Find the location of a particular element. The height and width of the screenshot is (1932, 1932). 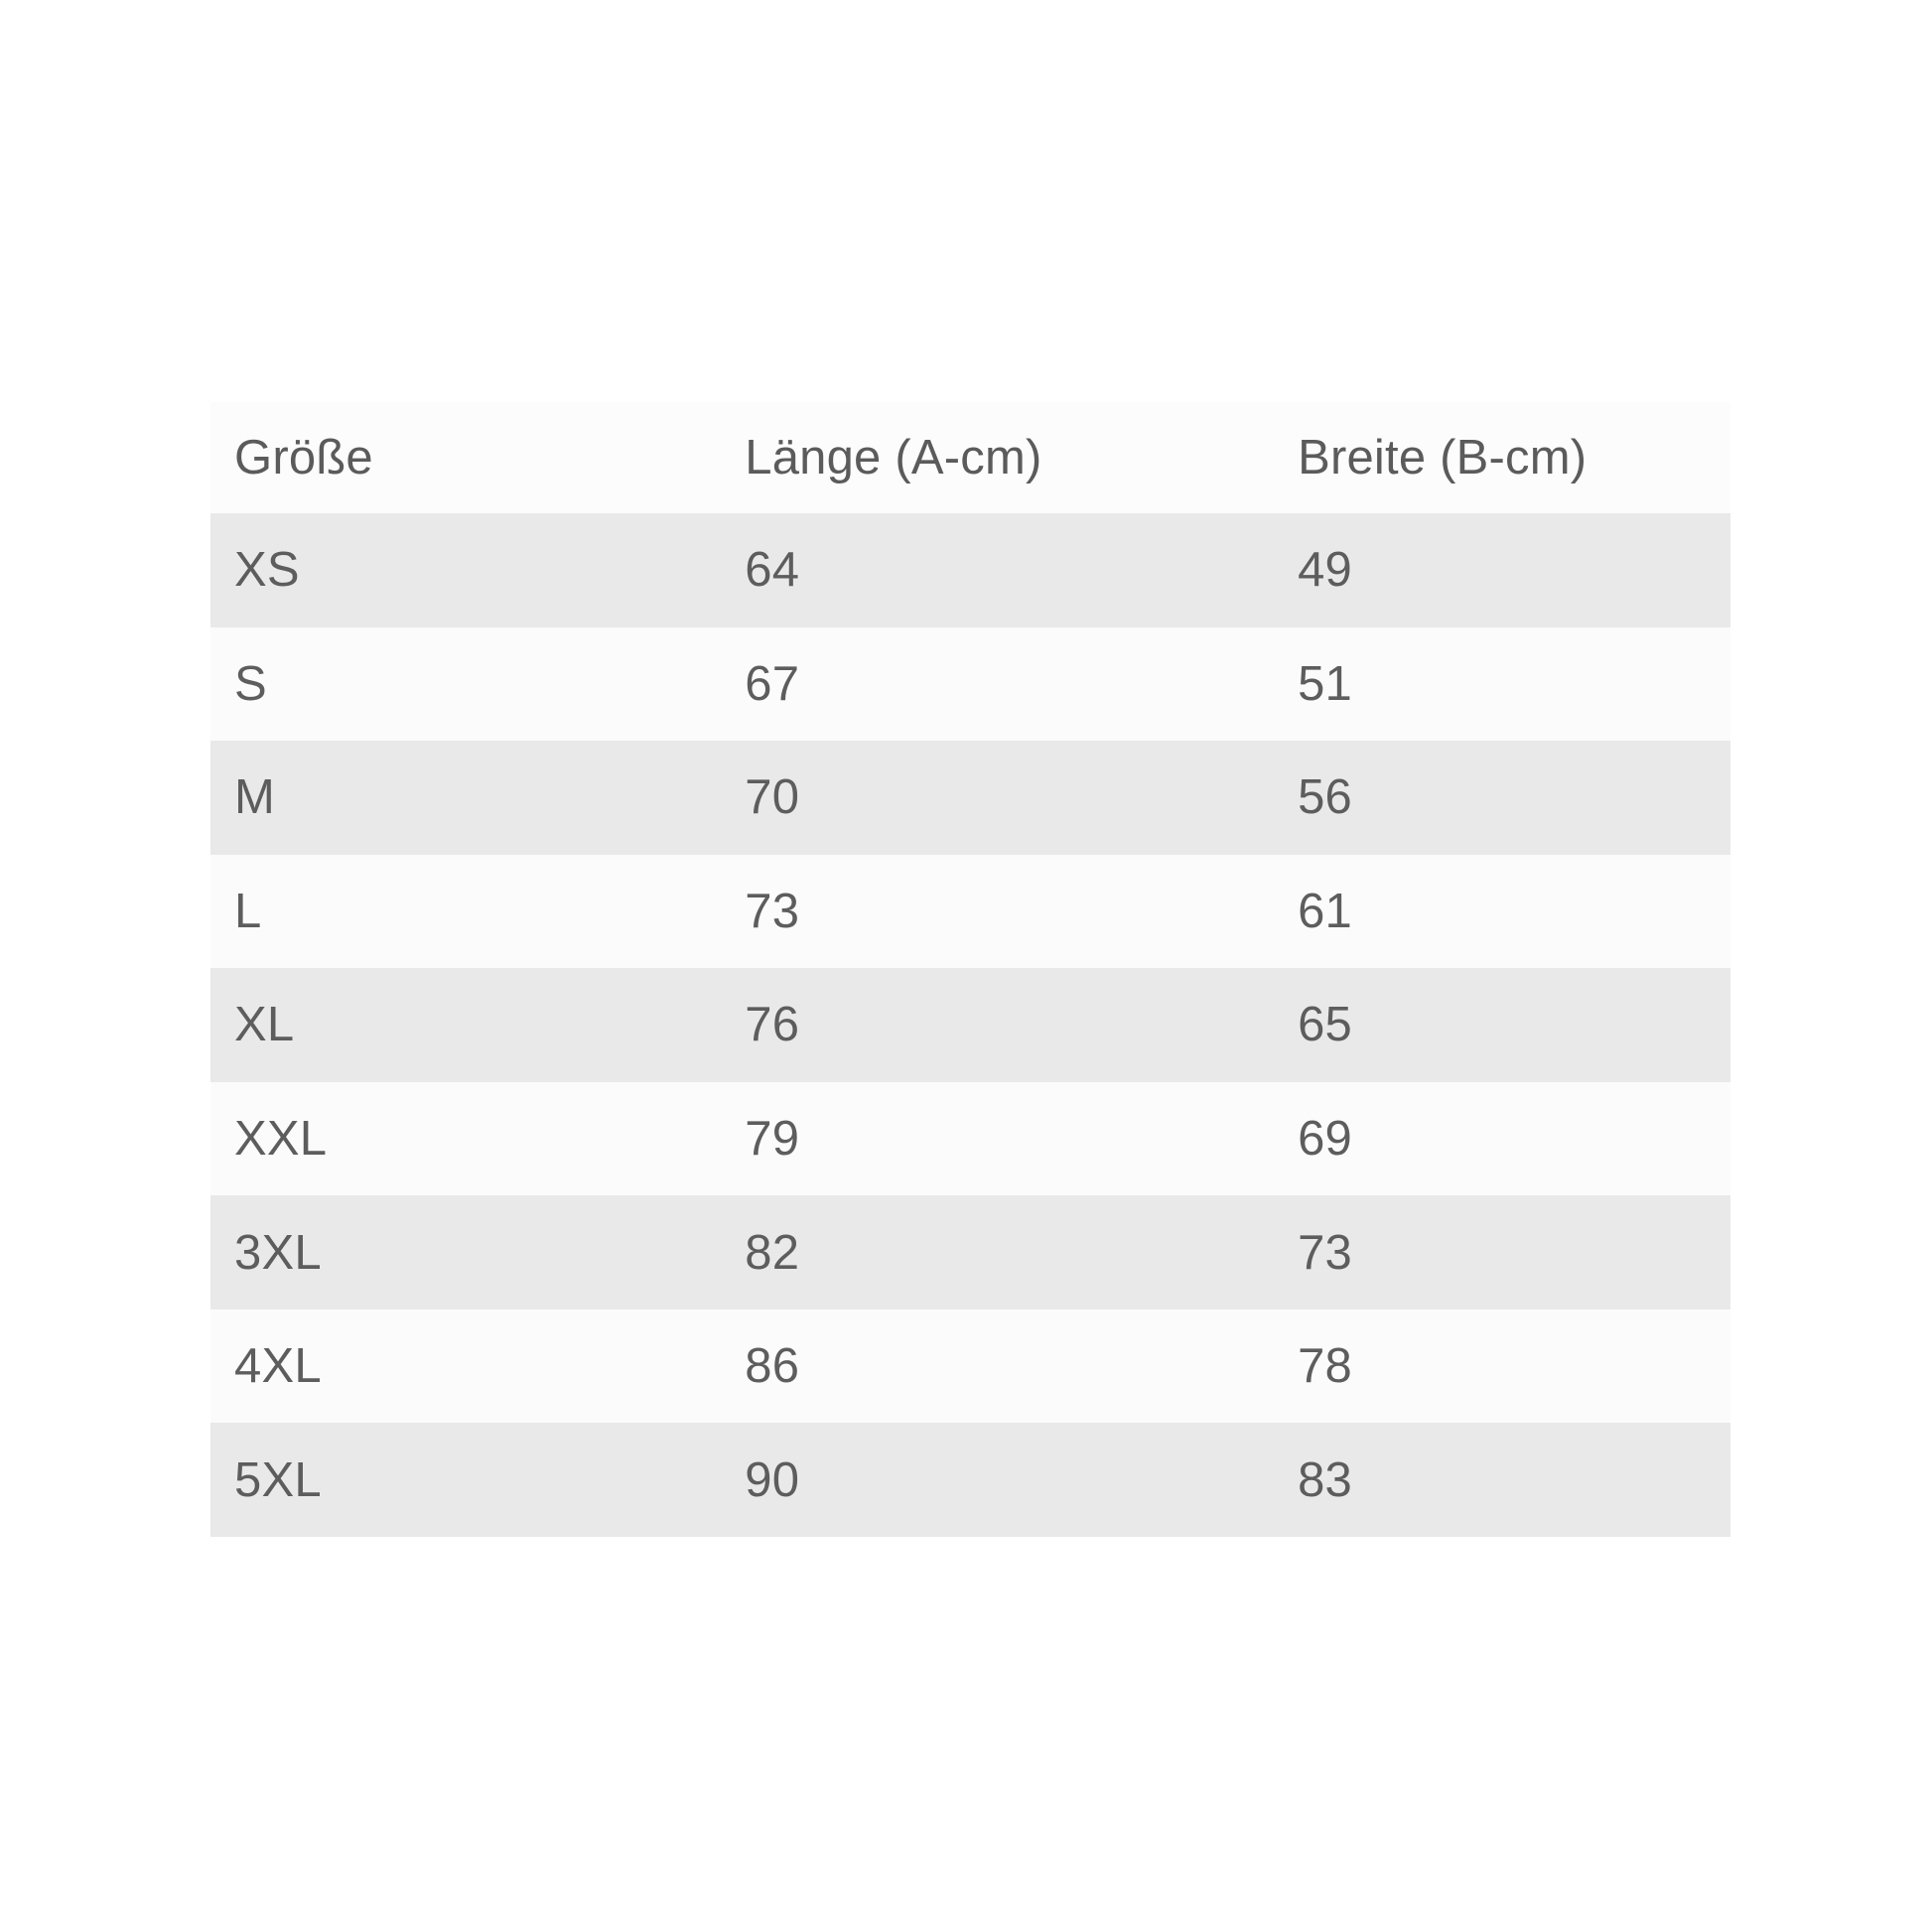

cell-length: 76 is located at coordinates (772, 1025).